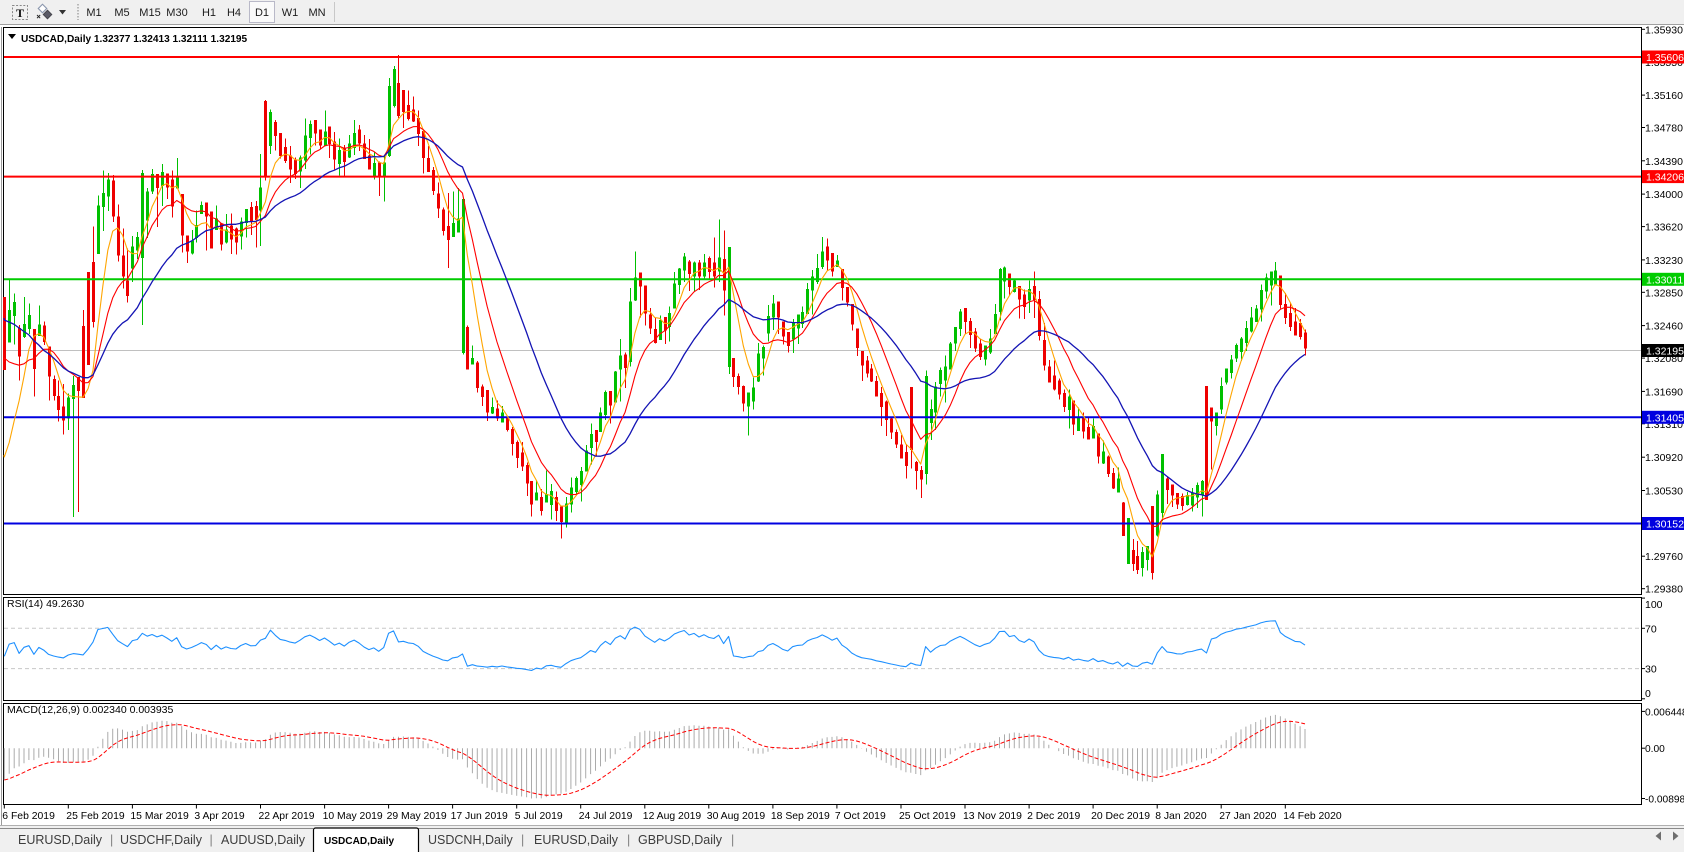  Describe the element at coordinates (20, 13) in the screenshot. I see `svg-text: T` at that location.